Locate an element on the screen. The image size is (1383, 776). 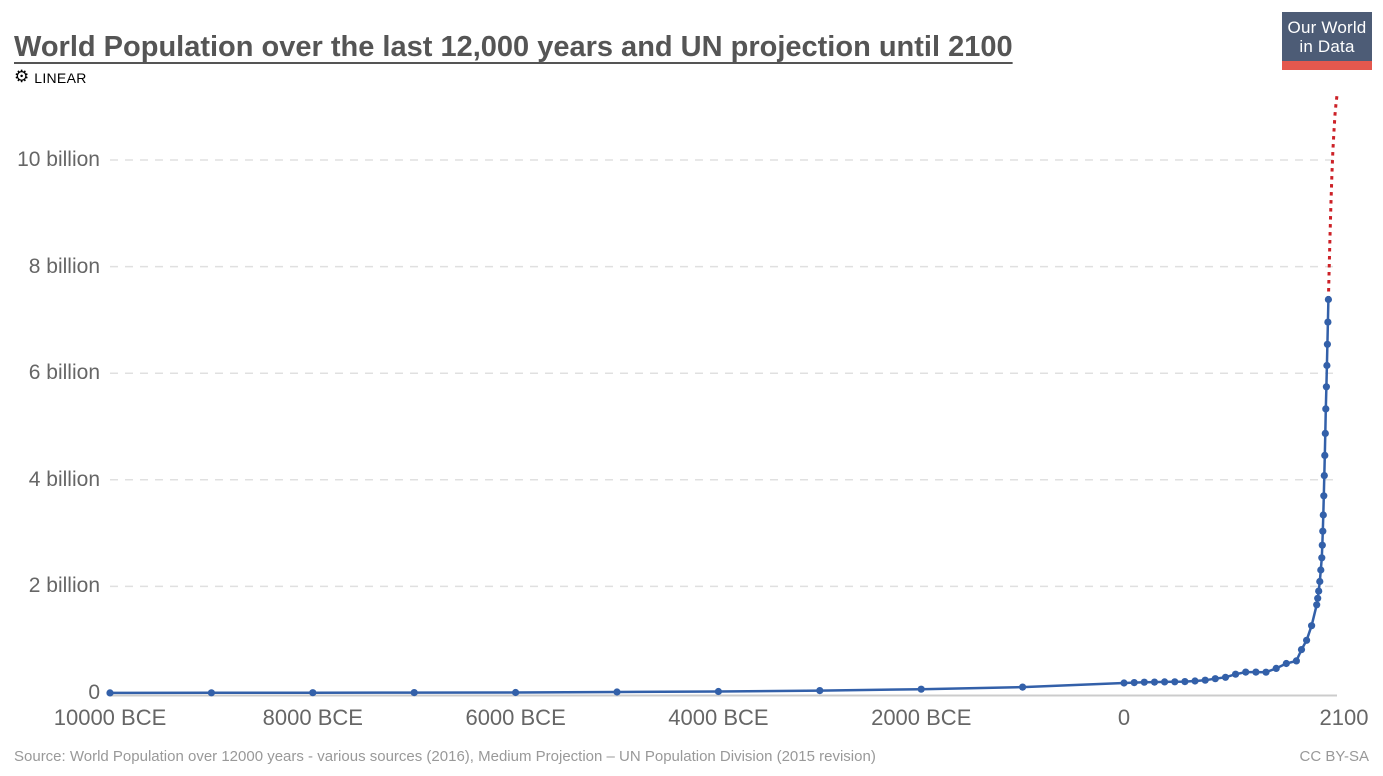
series-projection is located at coordinates (1332, 197).